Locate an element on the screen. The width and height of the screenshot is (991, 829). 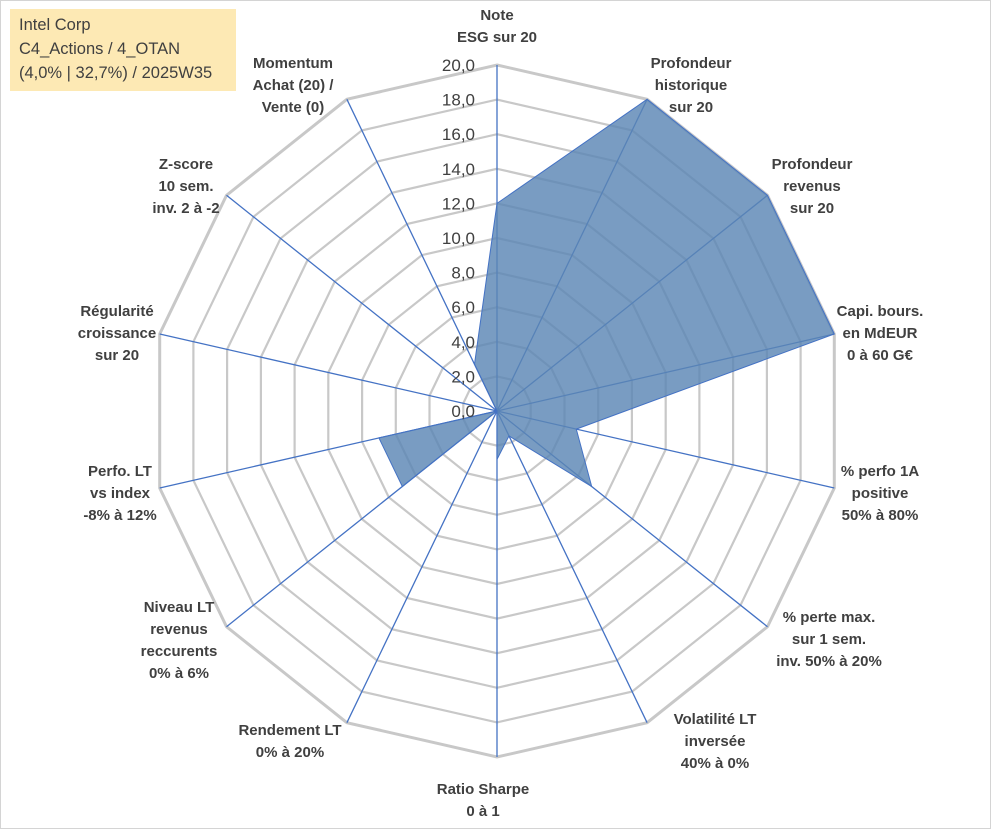
axis-label-line: sur 1 sem. is located at coordinates (829, 639).